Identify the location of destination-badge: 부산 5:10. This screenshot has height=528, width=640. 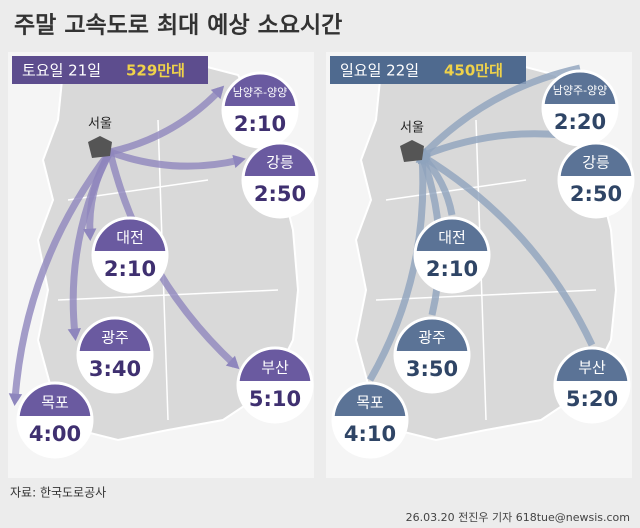
(275, 385).